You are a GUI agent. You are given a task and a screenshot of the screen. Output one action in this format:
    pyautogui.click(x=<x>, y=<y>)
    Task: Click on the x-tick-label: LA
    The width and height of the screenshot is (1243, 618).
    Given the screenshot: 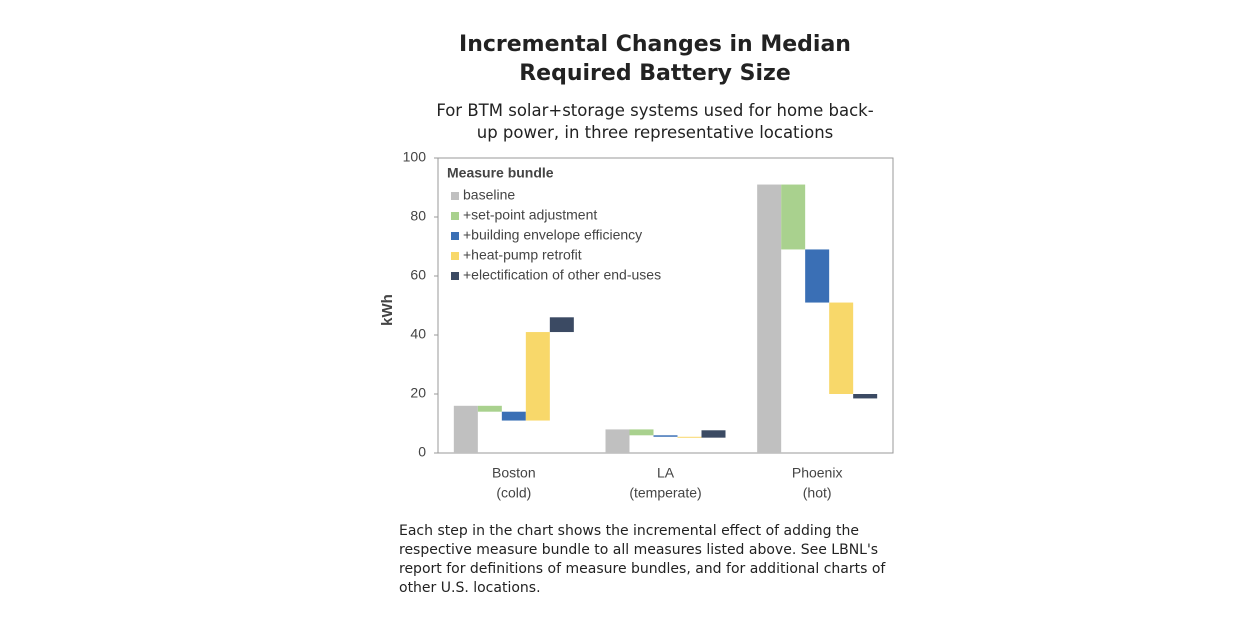 What is the action you would take?
    pyautogui.click(x=666, y=473)
    